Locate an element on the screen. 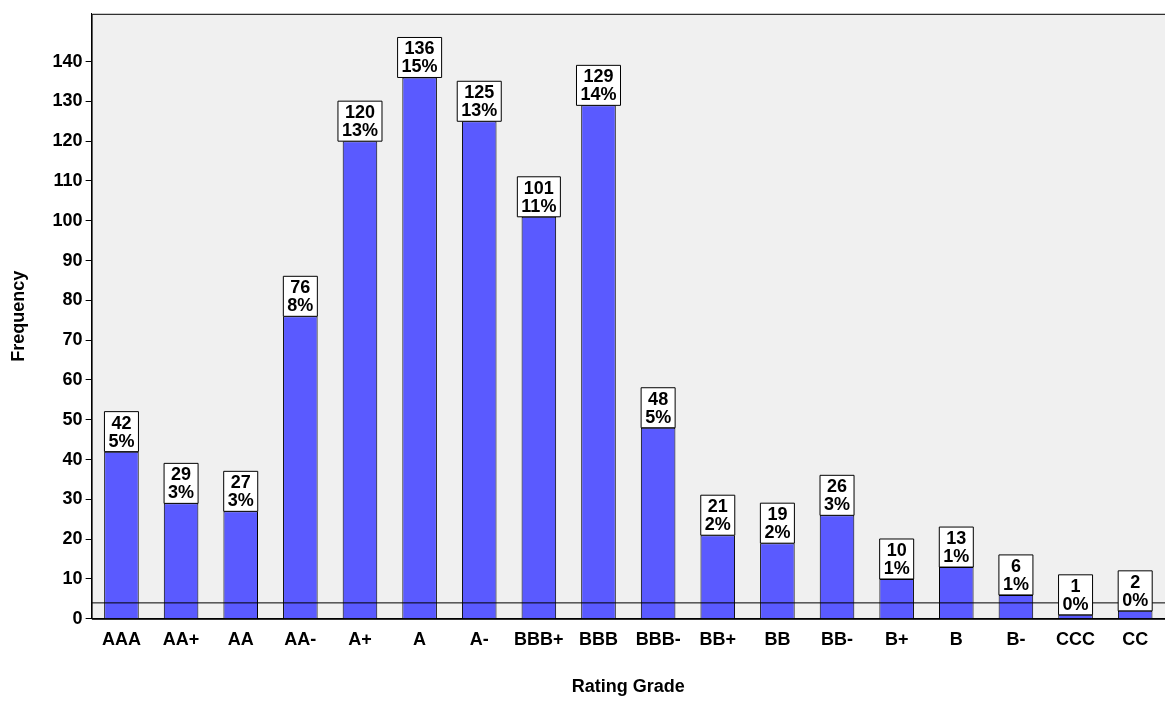 This screenshot has height=706, width=1165. y-tick-label: 110 is located at coordinates (68, 179).